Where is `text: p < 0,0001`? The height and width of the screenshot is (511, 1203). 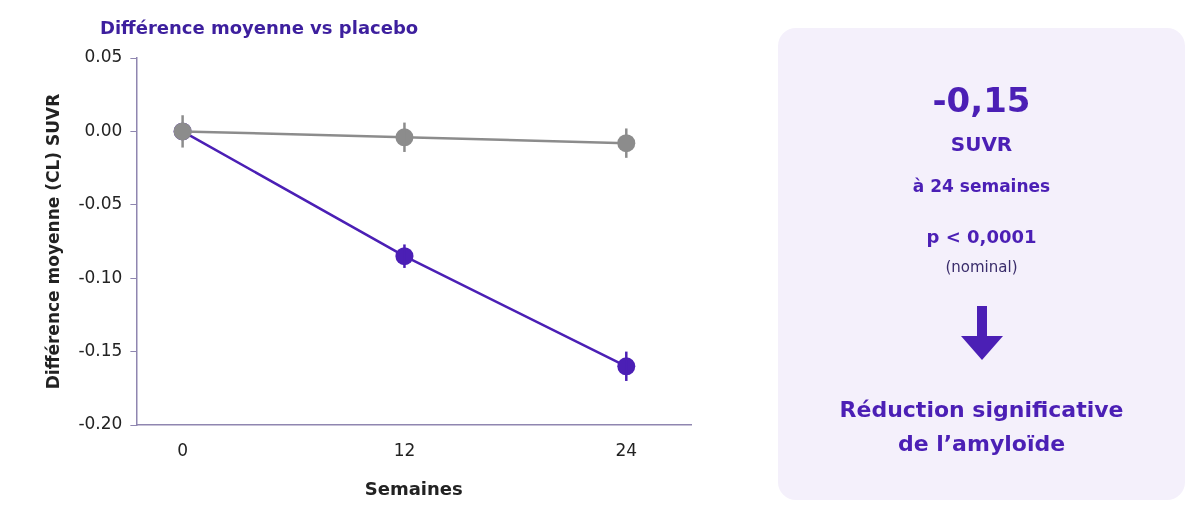
text: p < 0,0001 is located at coordinates (981, 236).